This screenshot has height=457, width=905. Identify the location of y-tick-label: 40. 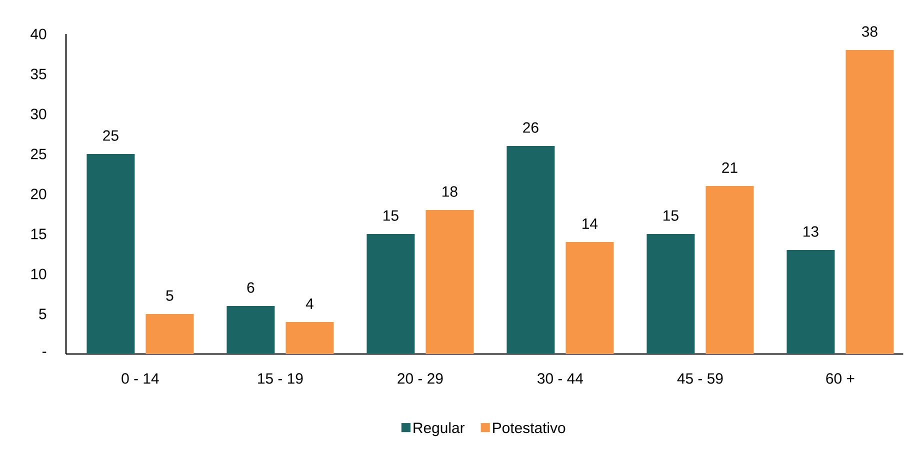
(38, 34).